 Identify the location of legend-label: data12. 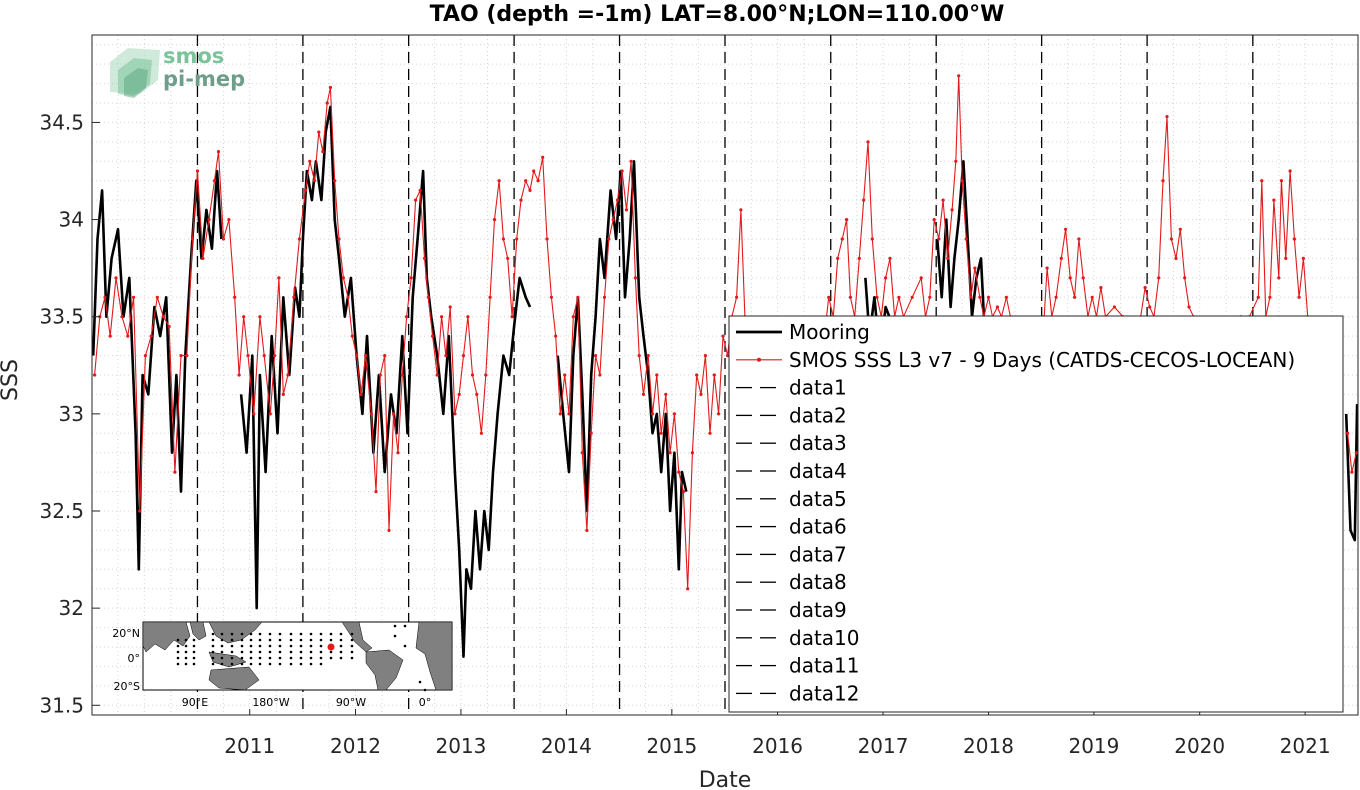
(824, 693).